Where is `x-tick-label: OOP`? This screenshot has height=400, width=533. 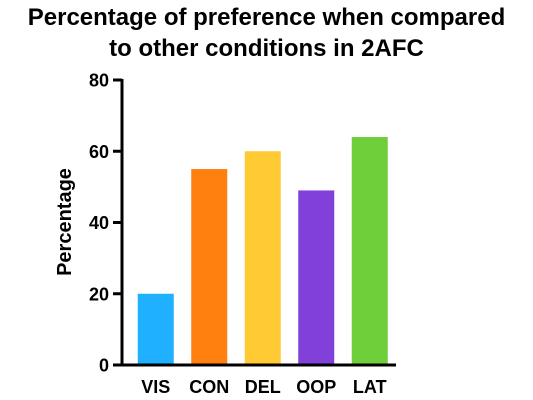
x-tick-label: OOP is located at coordinates (316, 387).